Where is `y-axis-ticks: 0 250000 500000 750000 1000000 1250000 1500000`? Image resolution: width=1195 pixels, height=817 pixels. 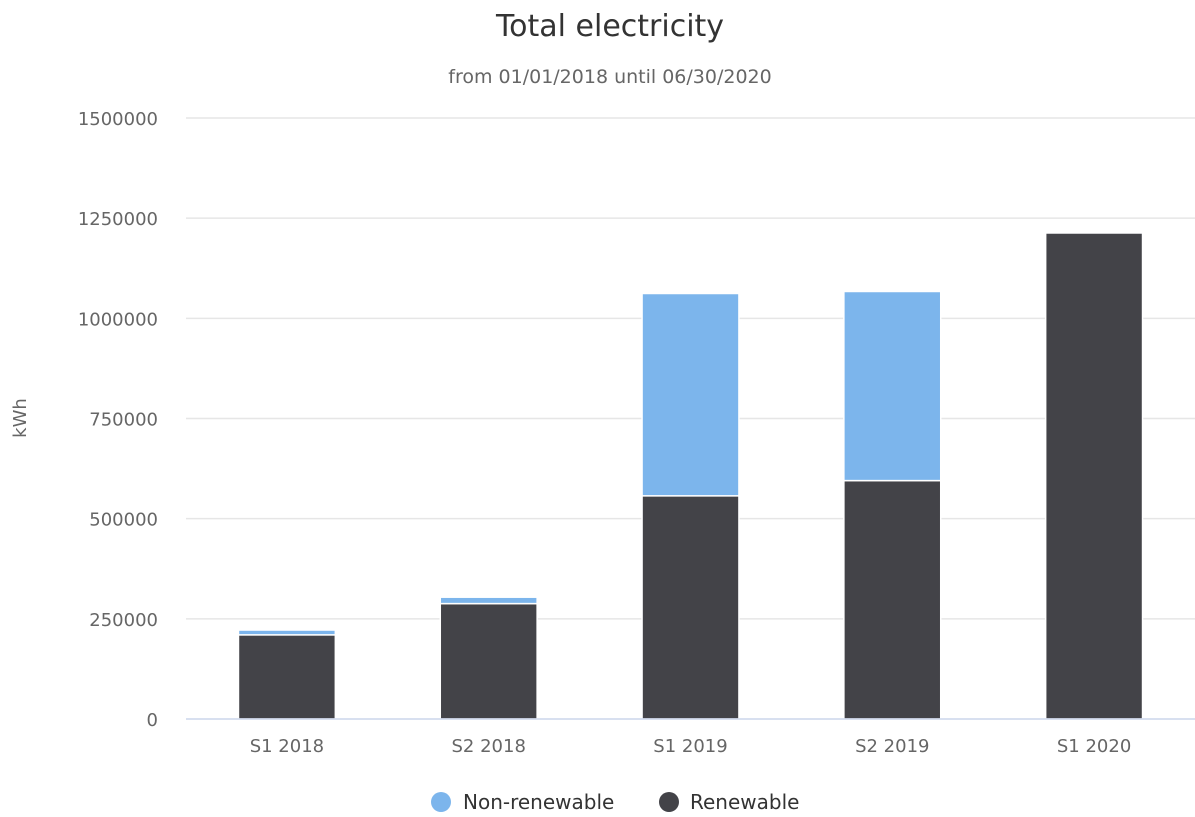
y-axis-ticks: 0 250000 500000 750000 1000000 1250000 1500000 is located at coordinates (118, 420).